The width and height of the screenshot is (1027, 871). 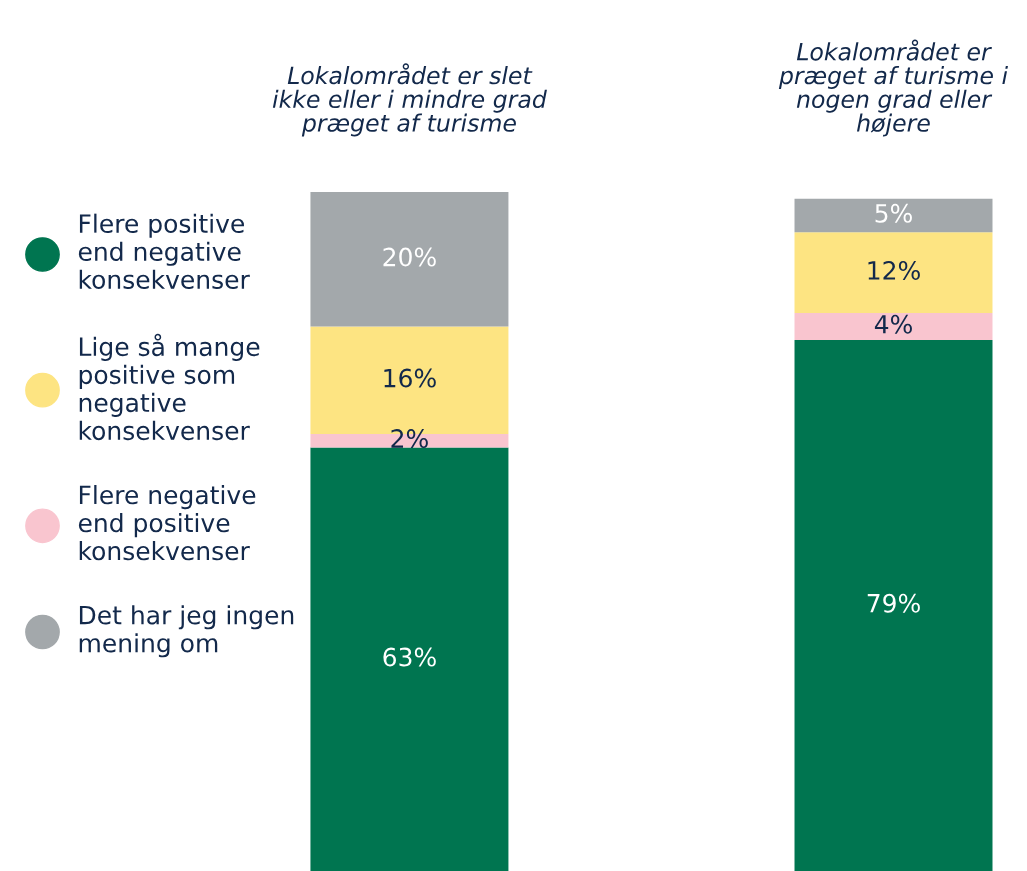 What do you see at coordinates (167, 522) in the screenshot?
I see `legend-label: Flere negative end positive konsekvenser` at bounding box center [167, 522].